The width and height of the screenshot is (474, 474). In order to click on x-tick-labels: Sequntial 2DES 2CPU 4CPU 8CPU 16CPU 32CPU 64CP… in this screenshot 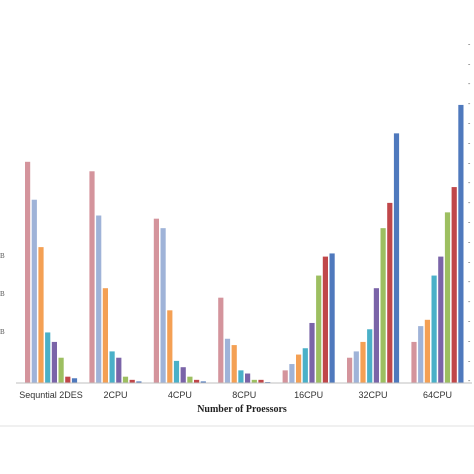, I will do `click(235, 395)`.